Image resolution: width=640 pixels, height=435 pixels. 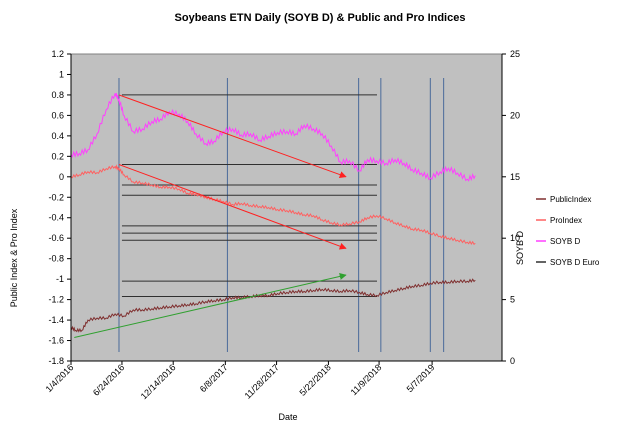 I want to click on left-tick-label-1: 1, so click(x=61, y=74).